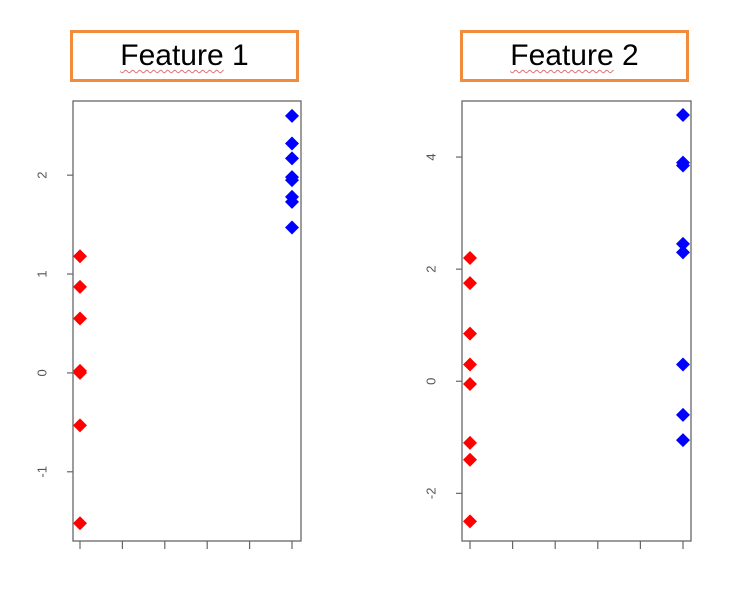  I want to click on feature-2-title-word: Feature, so click(562, 55).